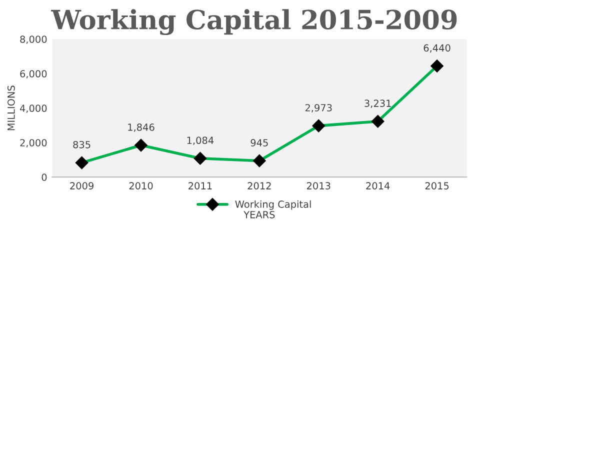 The width and height of the screenshot is (614, 460). I want to click on x-tick-label: 2011, so click(200, 186).